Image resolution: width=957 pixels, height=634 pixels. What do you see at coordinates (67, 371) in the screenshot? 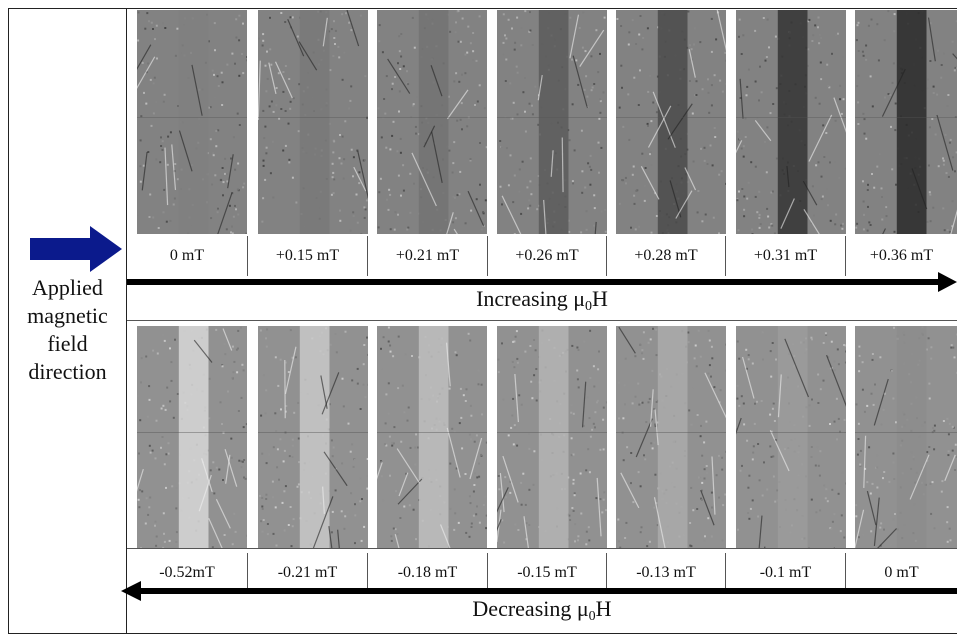
I see `label-line: direction` at bounding box center [67, 371].